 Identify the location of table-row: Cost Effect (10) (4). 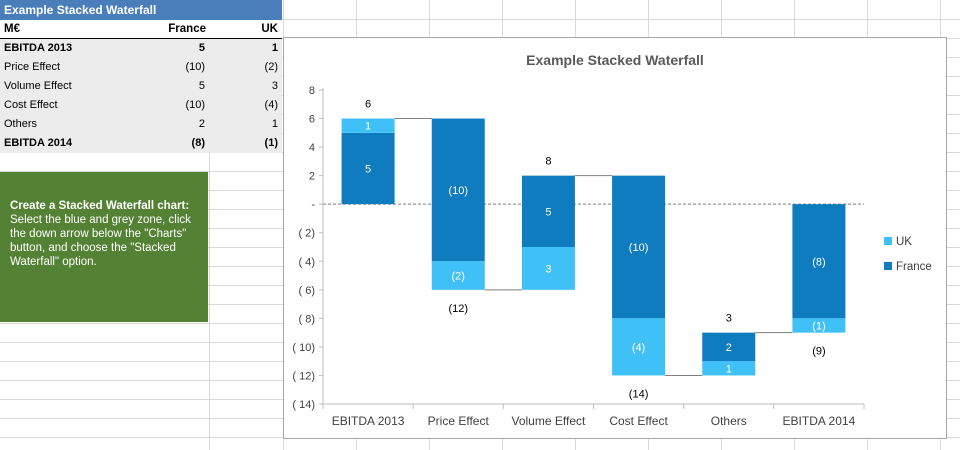
(141, 105).